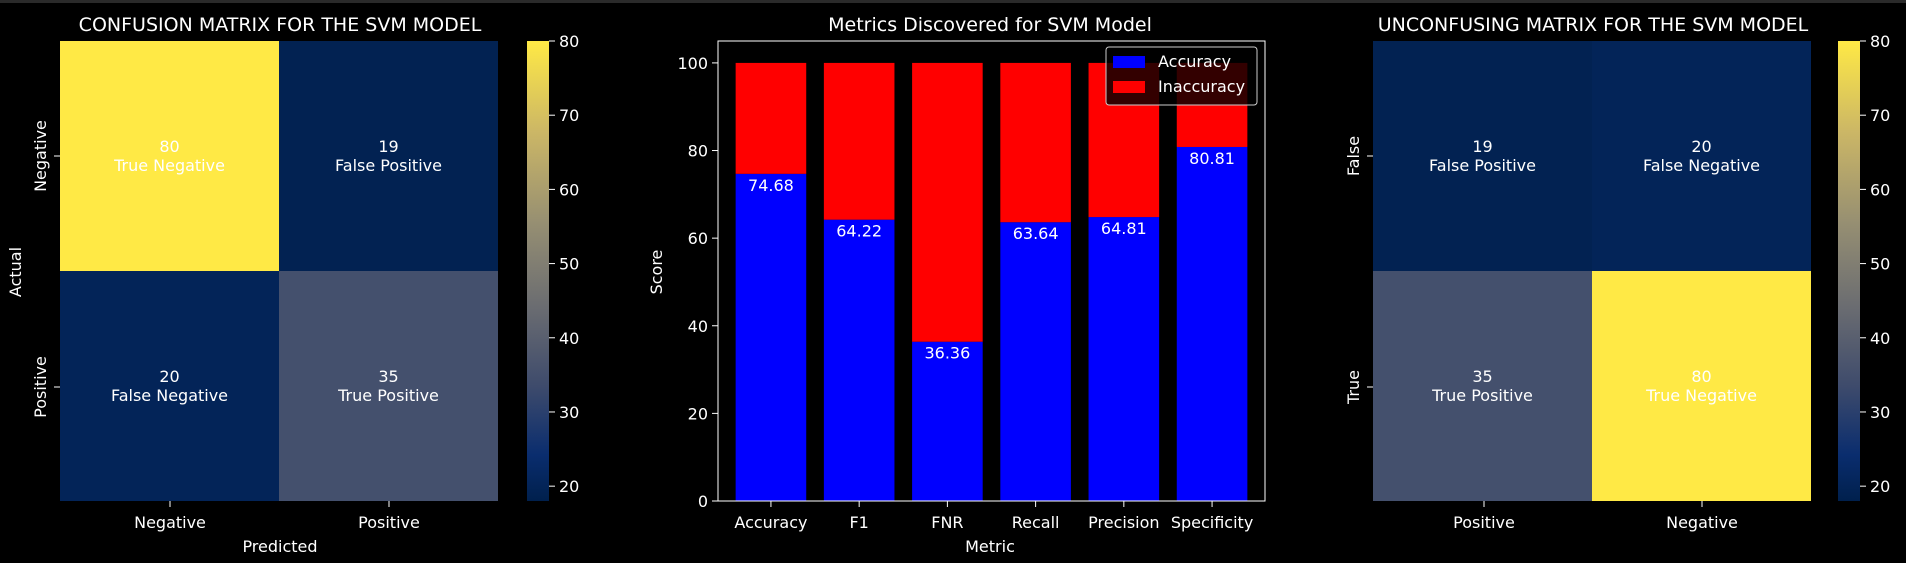  What do you see at coordinates (1129, 87) in the screenshot?
I see `legend-swatch-inaccuracy` at bounding box center [1129, 87].